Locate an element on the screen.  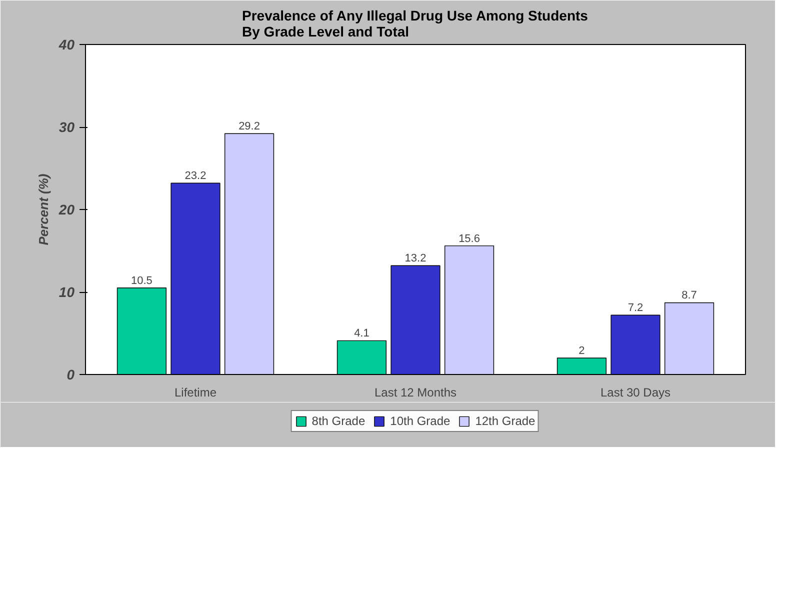
legend-label: 8th Grade is located at coordinates (339, 421).